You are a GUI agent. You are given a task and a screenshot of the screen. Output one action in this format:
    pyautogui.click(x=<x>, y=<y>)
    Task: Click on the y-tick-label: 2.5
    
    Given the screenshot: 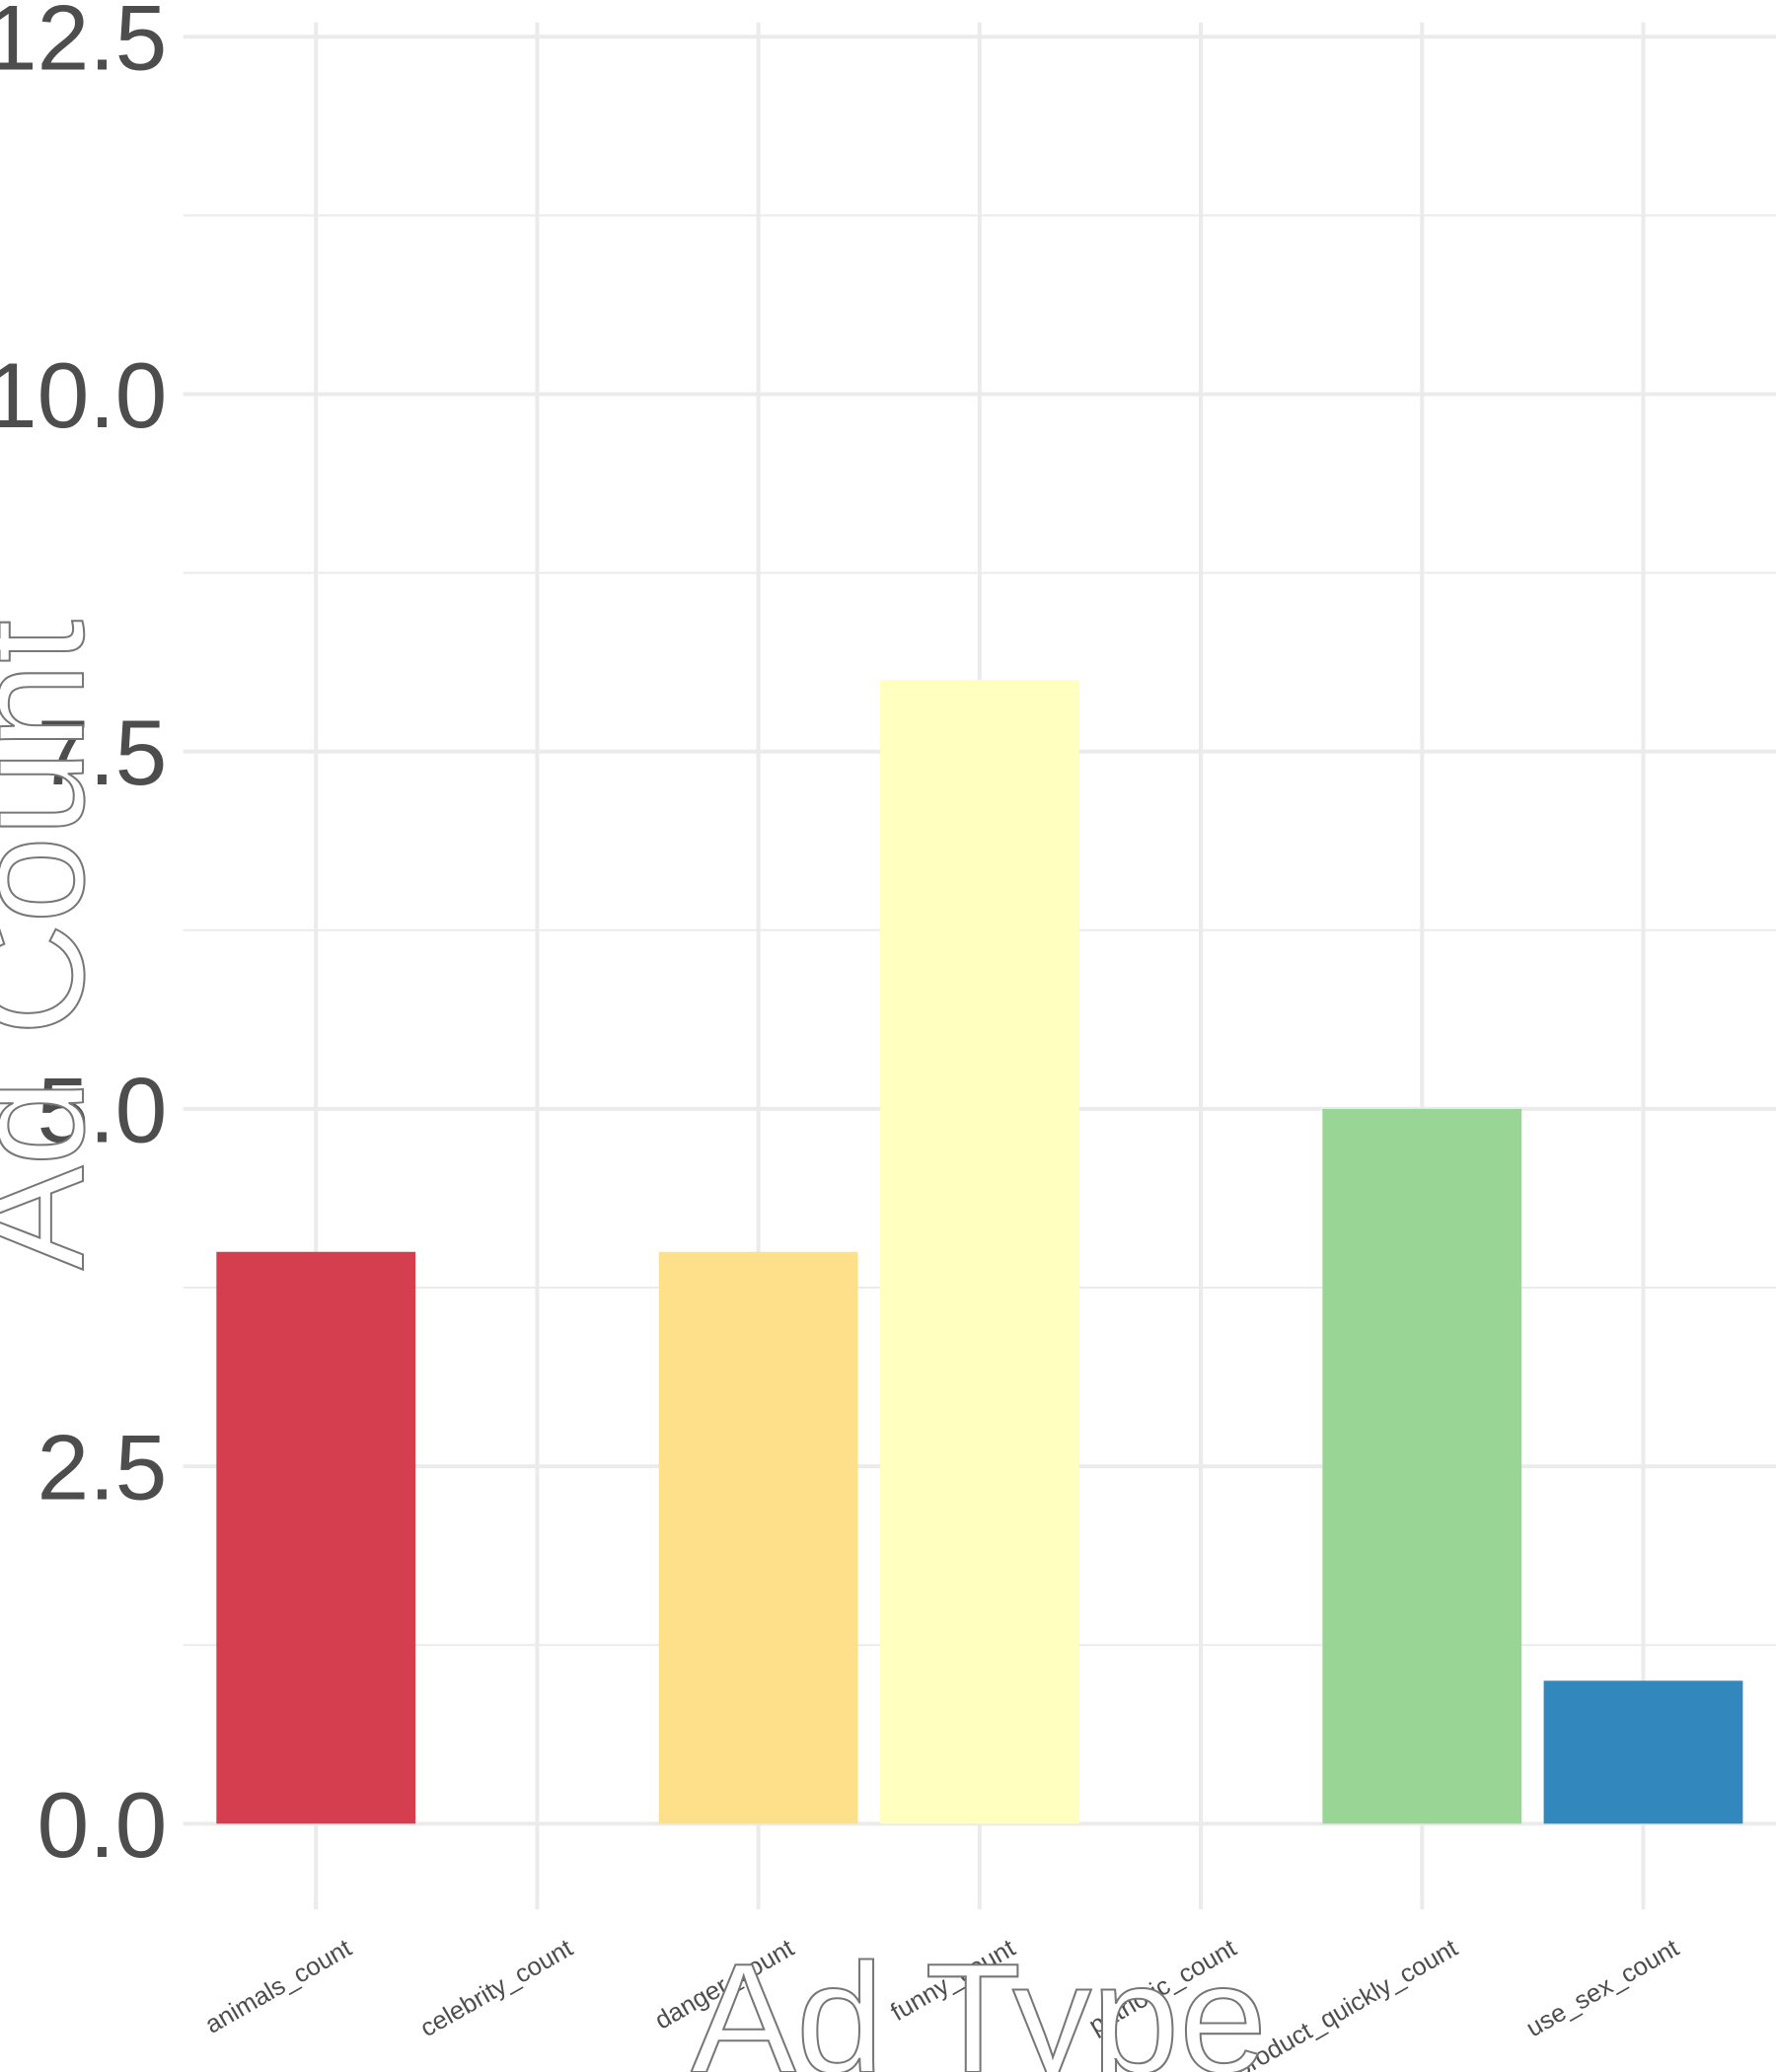 What is the action you would take?
    pyautogui.click(x=103, y=1467)
    